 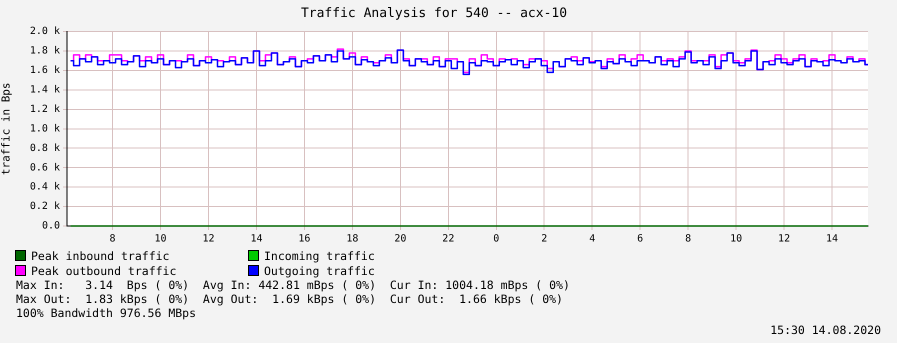 What do you see at coordinates (592, 239) in the screenshot?
I see `x-tick-label: 4` at bounding box center [592, 239].